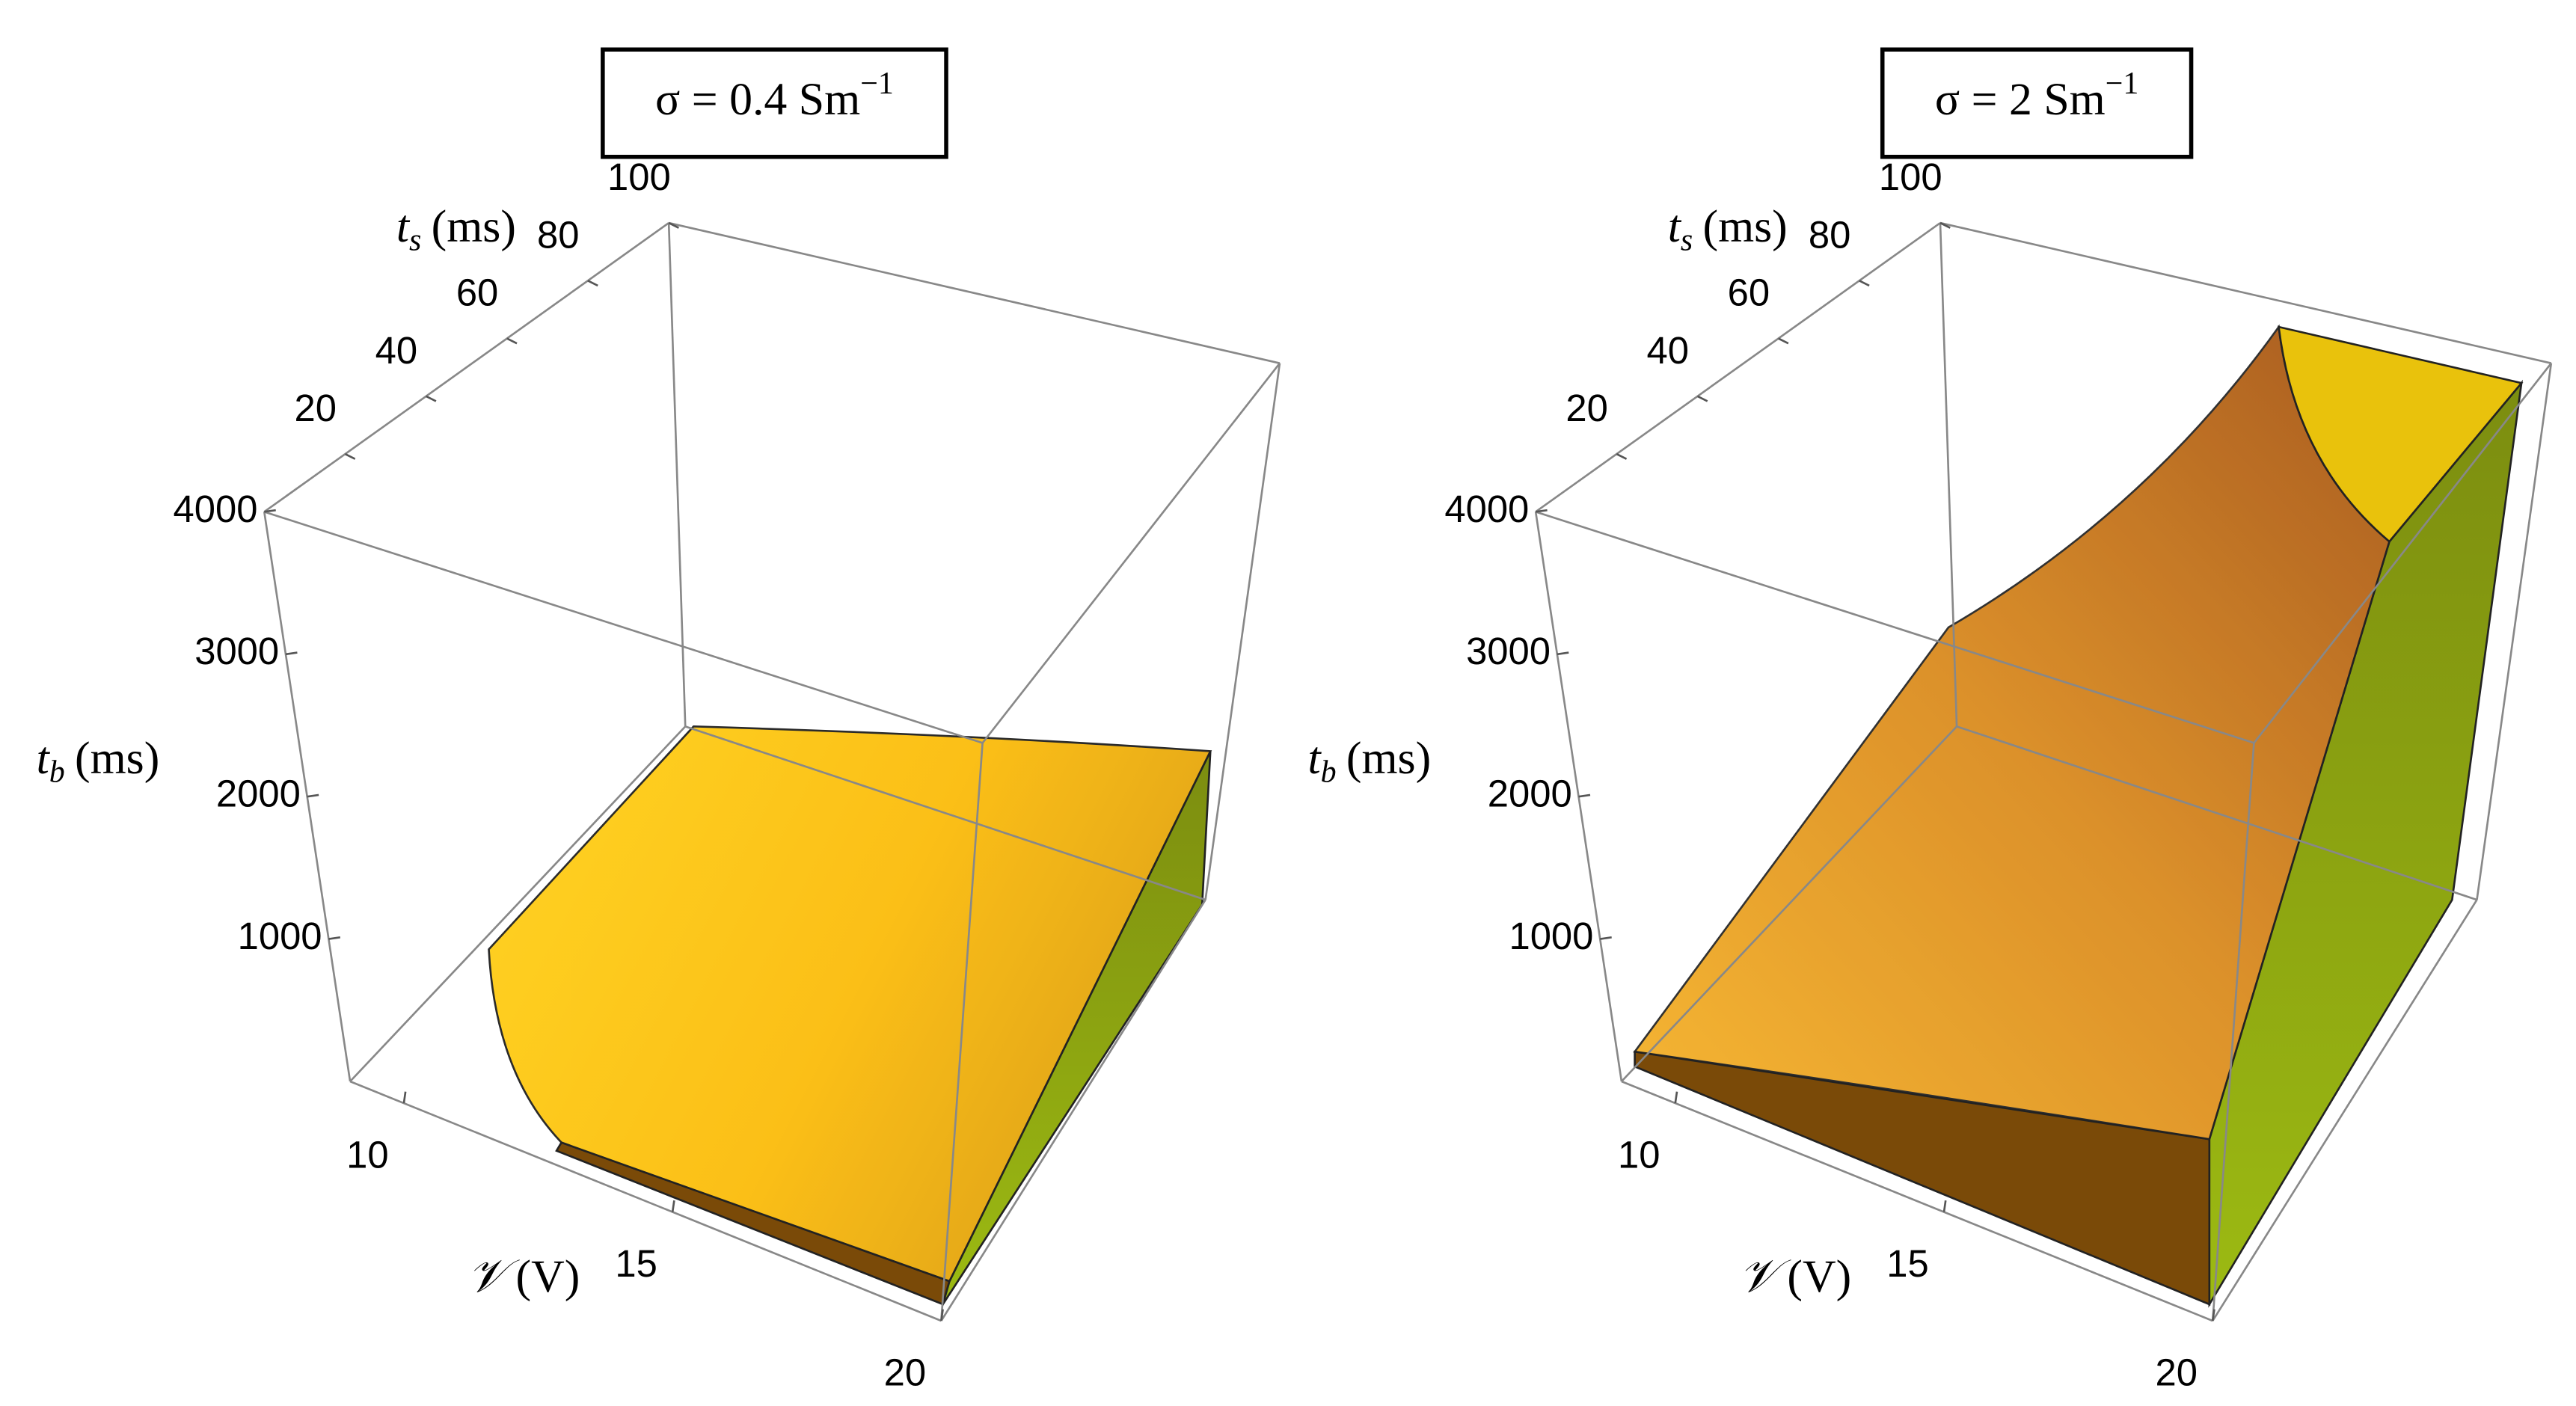 The height and width of the screenshot is (1406, 2576). I want to click on title-text: σ = 2 Sm, so click(2020, 100).